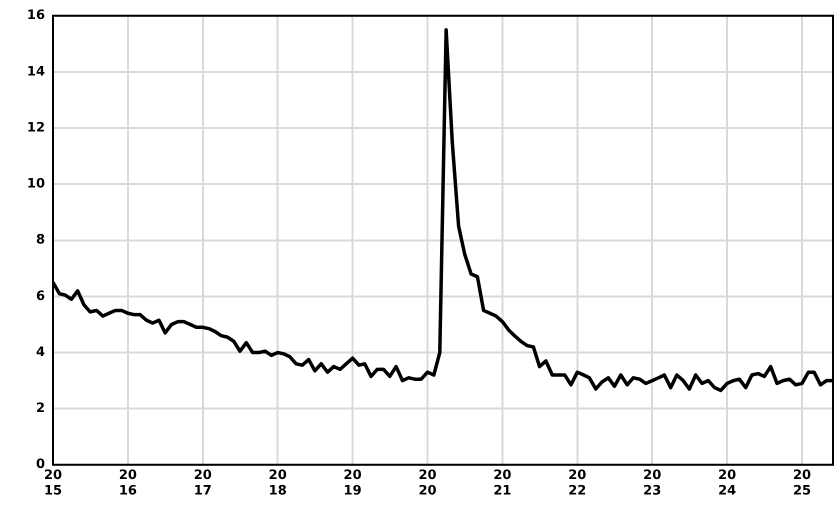 Image resolution: width=836 pixels, height=506 pixels. Describe the element at coordinates (577, 483) in the screenshot. I see `x-tick-label: 2022` at that location.